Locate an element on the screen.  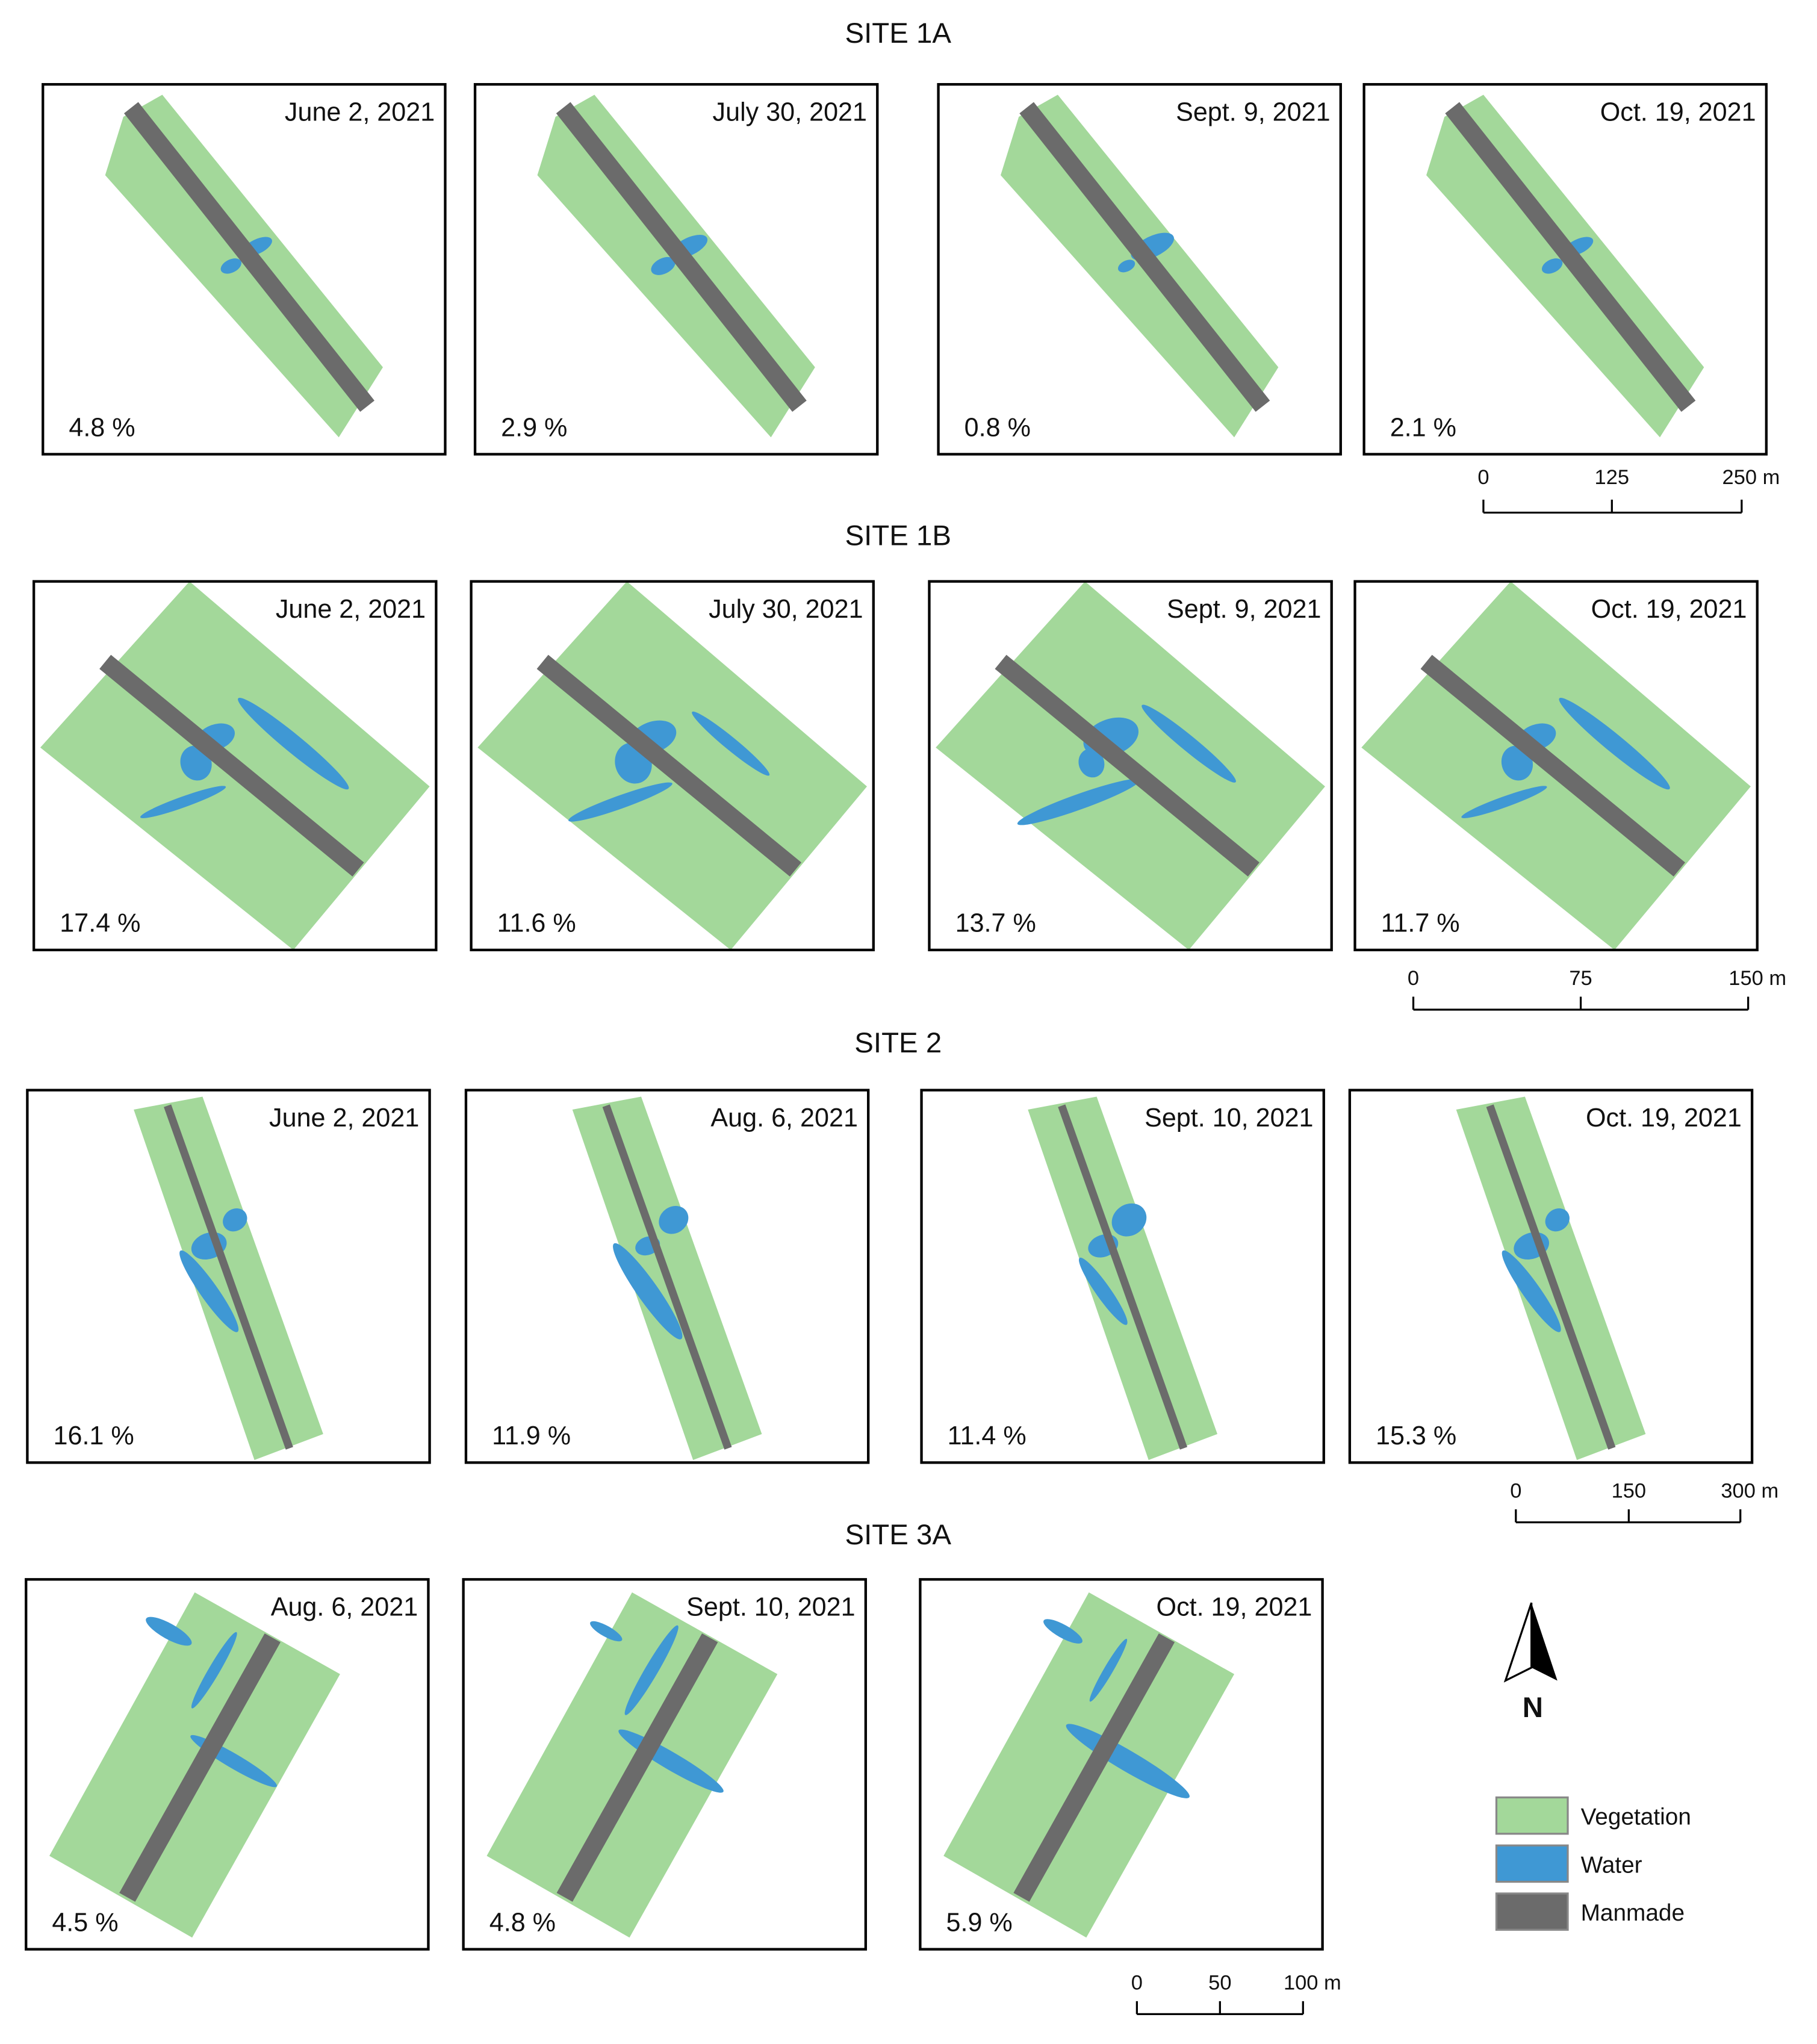
percent-label: 11.4 % is located at coordinates (987, 1435).